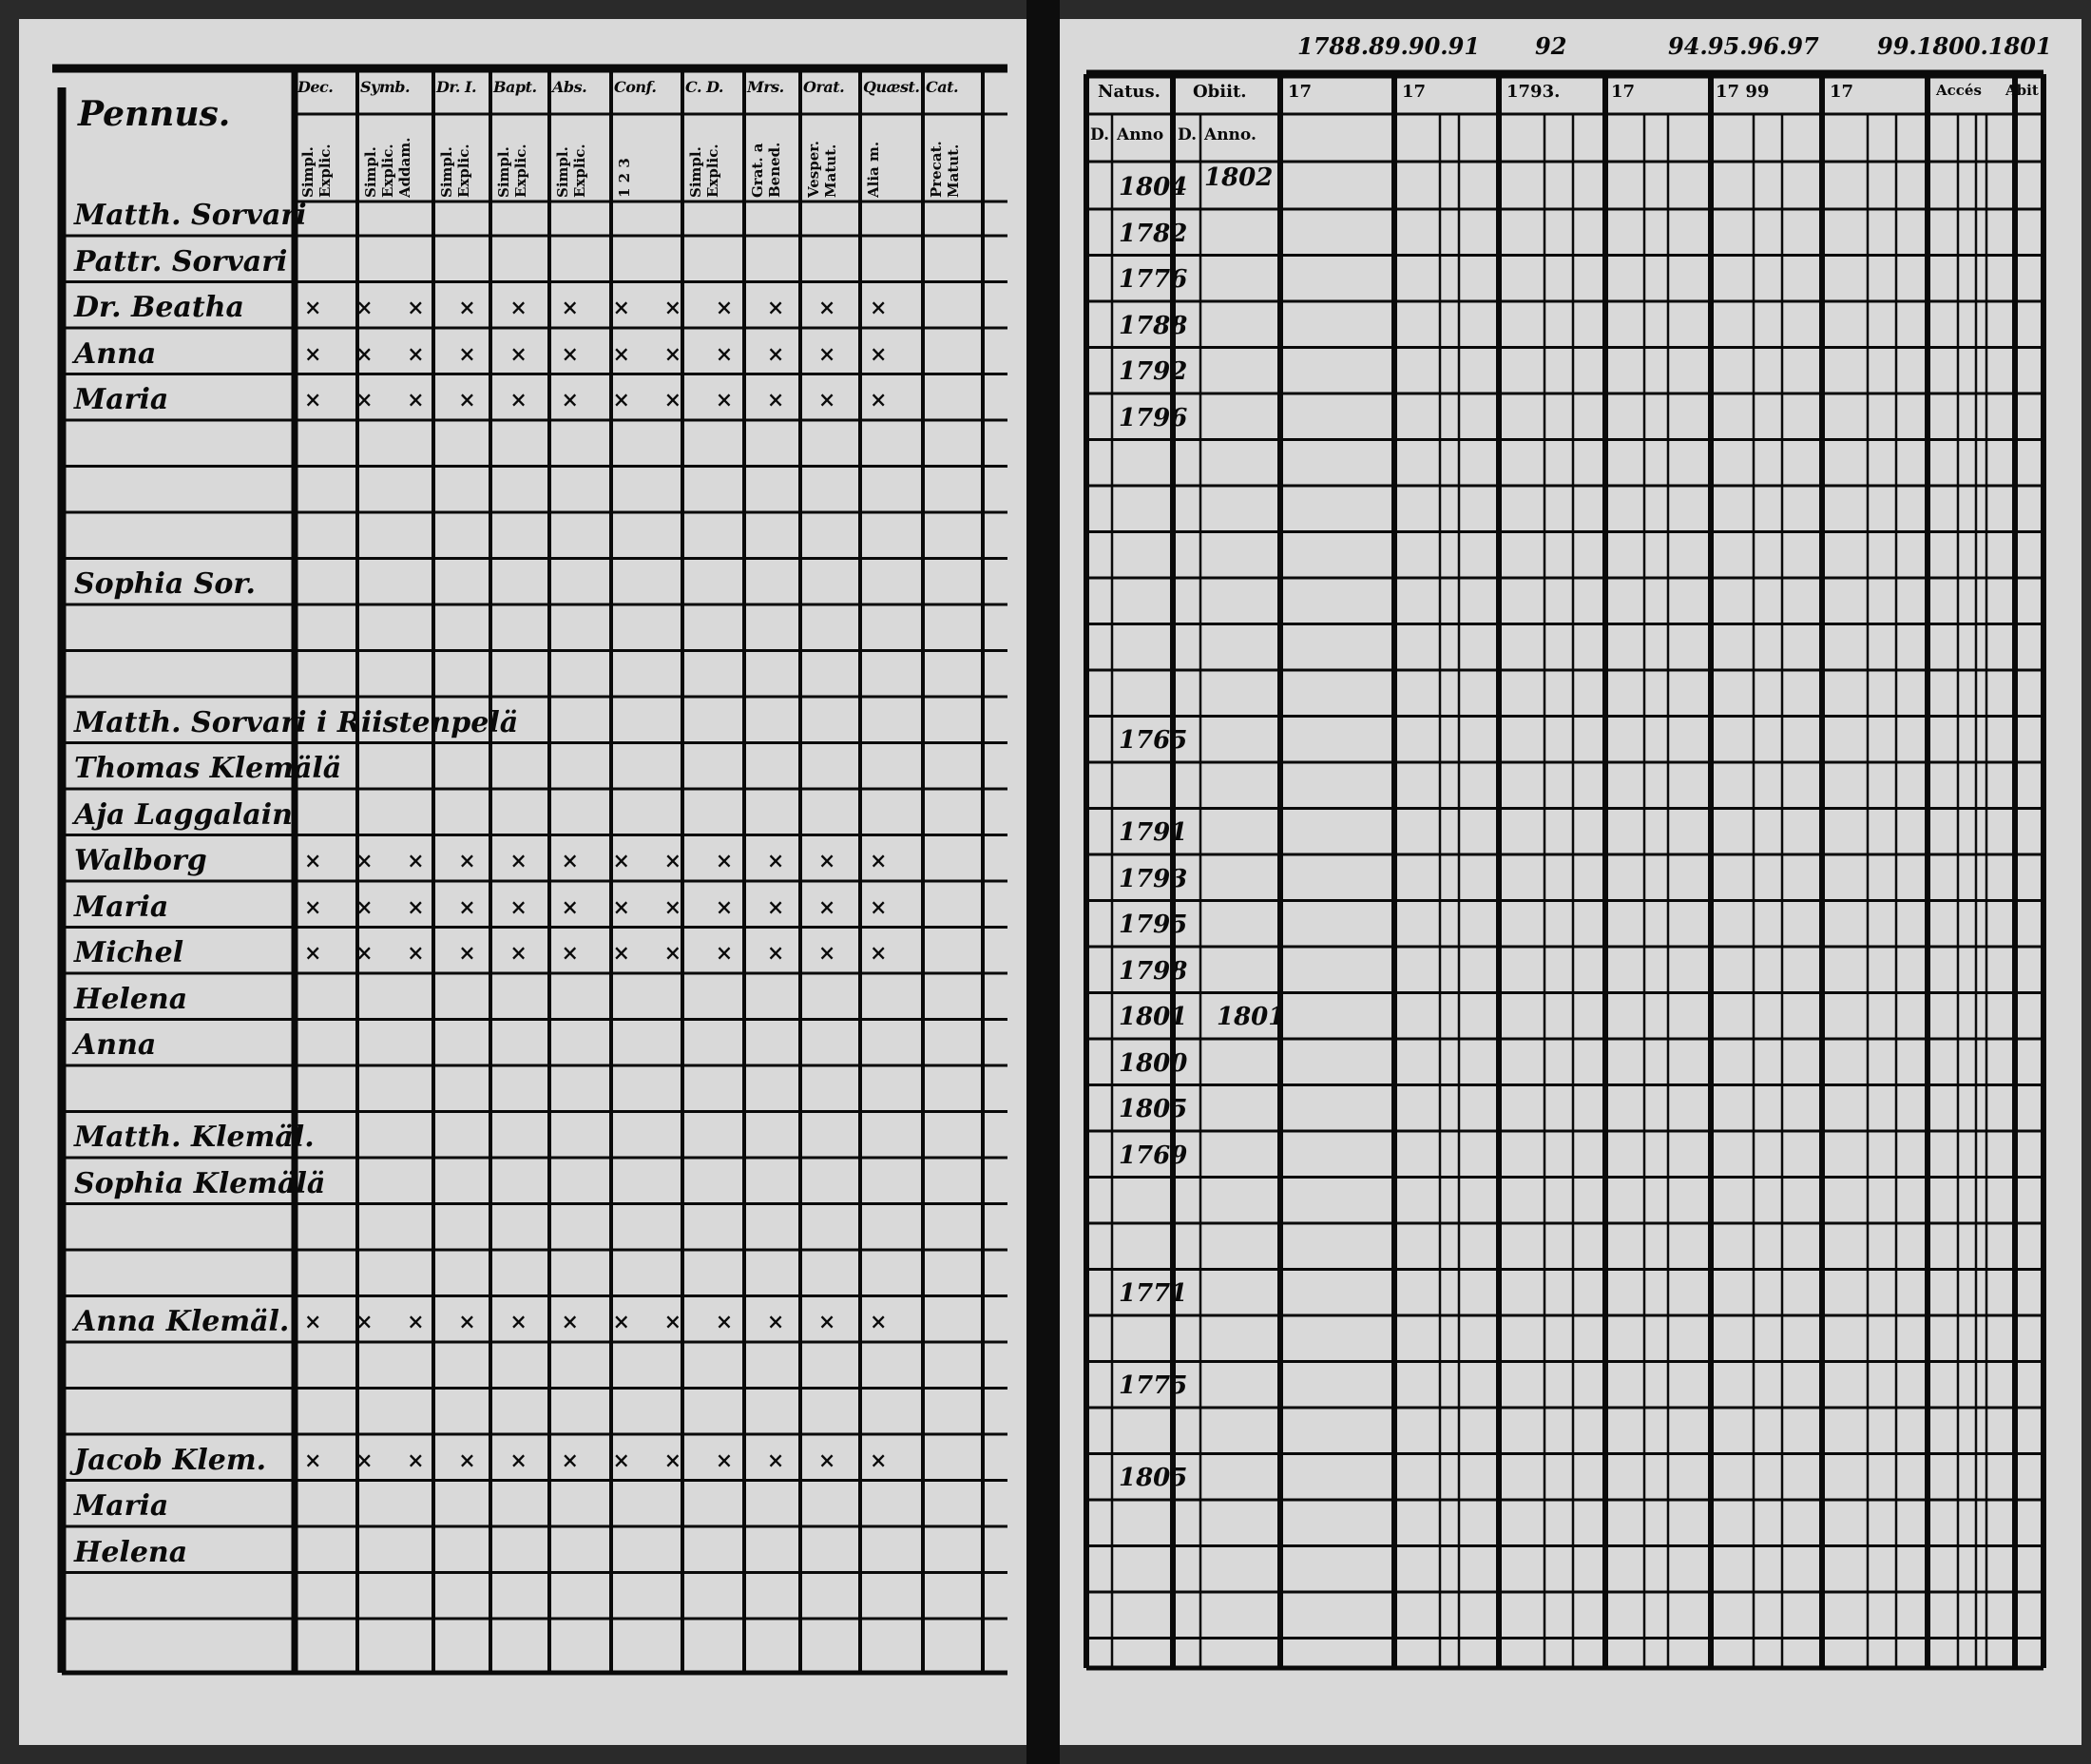 This screenshot has width=2091, height=1764. Describe the element at coordinates (190, 215) in the screenshot. I see `entry-name: Matth. Sorvari` at that location.